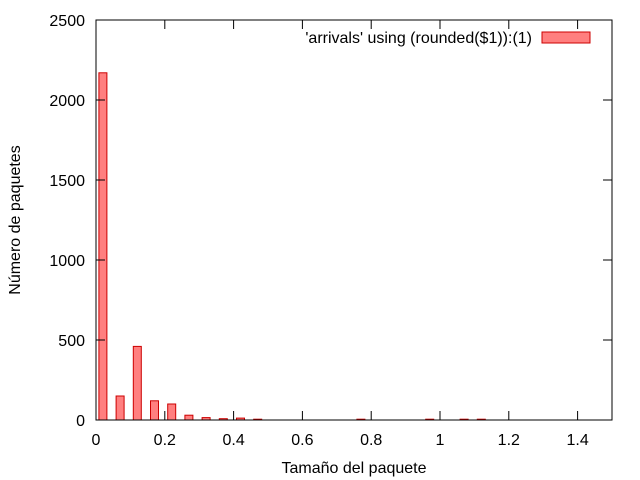 Image resolution: width=640 pixels, height=480 pixels. What do you see at coordinates (371, 440) in the screenshot?
I see `x-tick-label-4: 0.8` at bounding box center [371, 440].